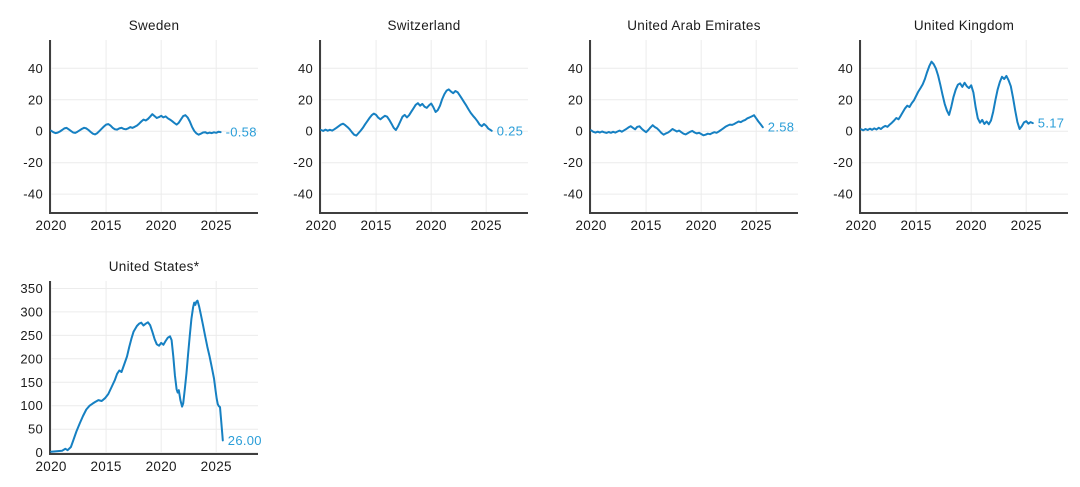  Describe the element at coordinates (31, 382) in the screenshot. I see `y-tick-label: 150` at that location.